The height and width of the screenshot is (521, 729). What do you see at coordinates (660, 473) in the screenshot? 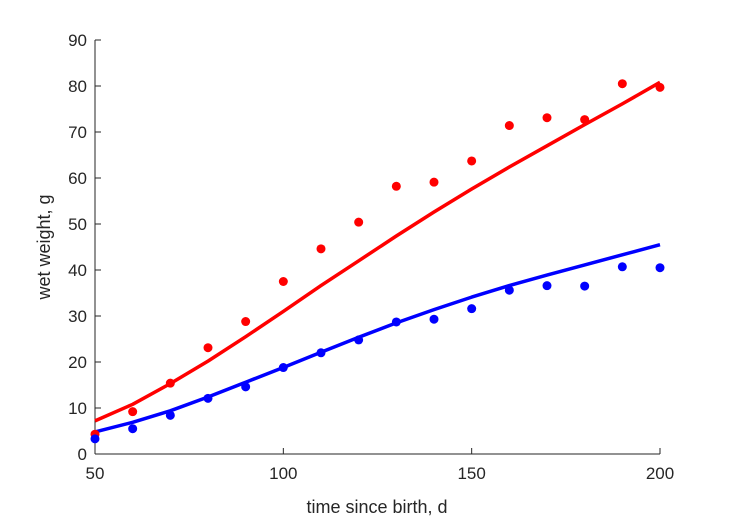
I see `x-tick-label: 200` at bounding box center [660, 473].